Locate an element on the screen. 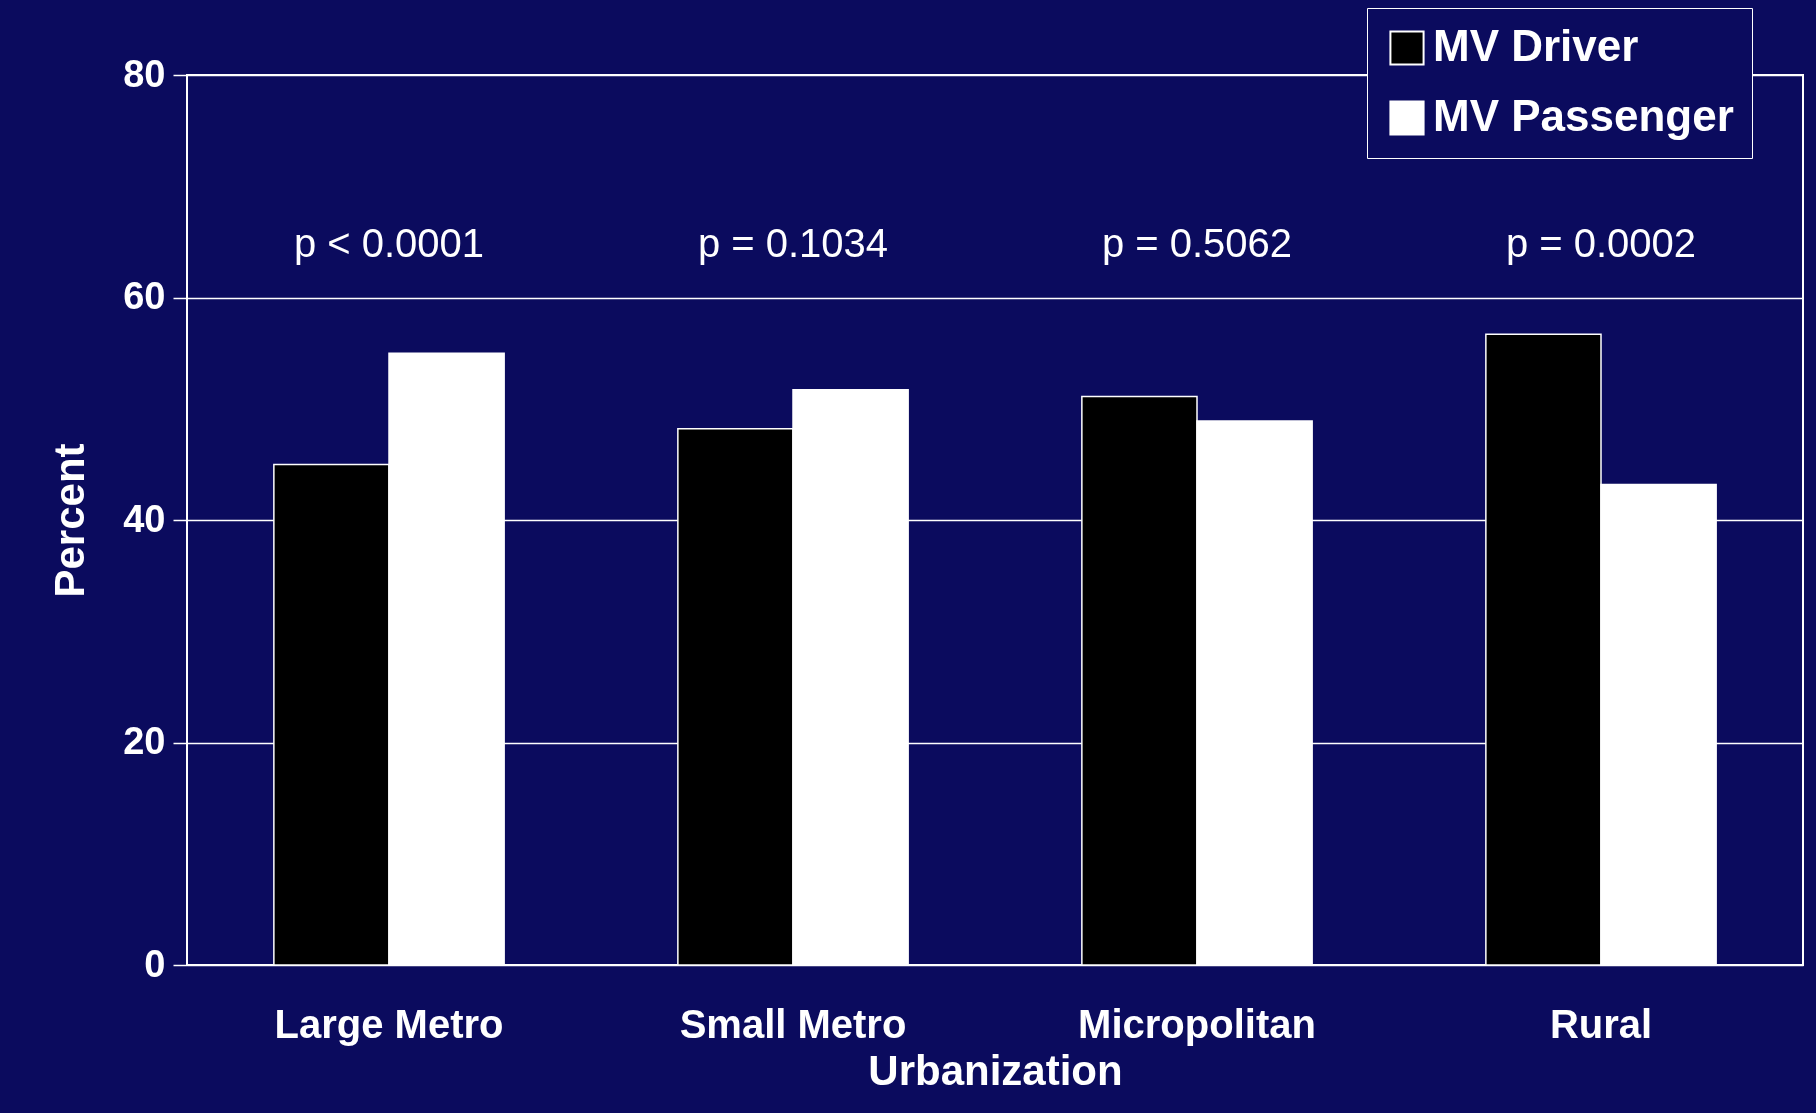  x-axis-title: Urbanization is located at coordinates (995, 1070).